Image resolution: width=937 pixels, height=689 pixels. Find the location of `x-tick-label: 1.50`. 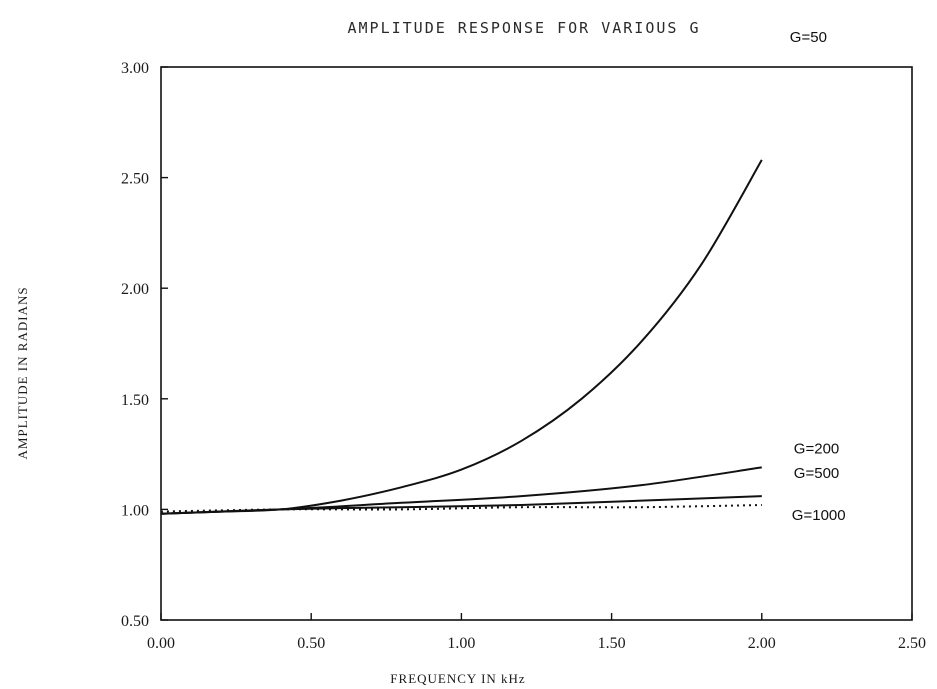

x-tick-label: 1.50 is located at coordinates (612, 643).